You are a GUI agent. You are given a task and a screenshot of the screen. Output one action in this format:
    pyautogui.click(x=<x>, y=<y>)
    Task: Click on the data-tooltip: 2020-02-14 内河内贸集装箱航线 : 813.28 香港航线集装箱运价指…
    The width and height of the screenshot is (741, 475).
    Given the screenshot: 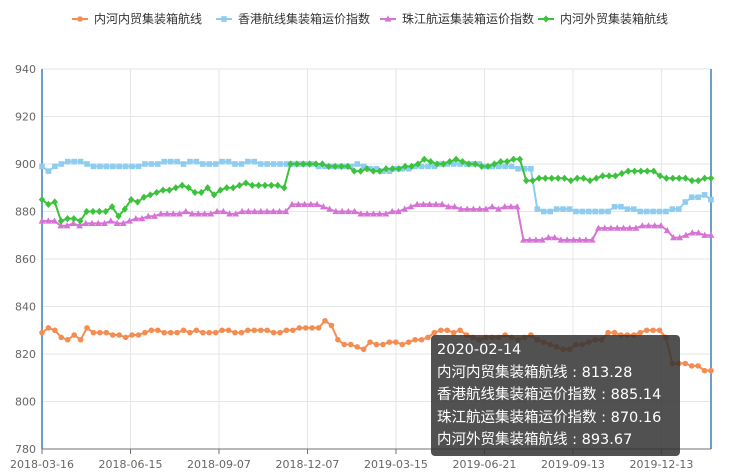 What is the action you would take?
    pyautogui.click(x=555, y=395)
    